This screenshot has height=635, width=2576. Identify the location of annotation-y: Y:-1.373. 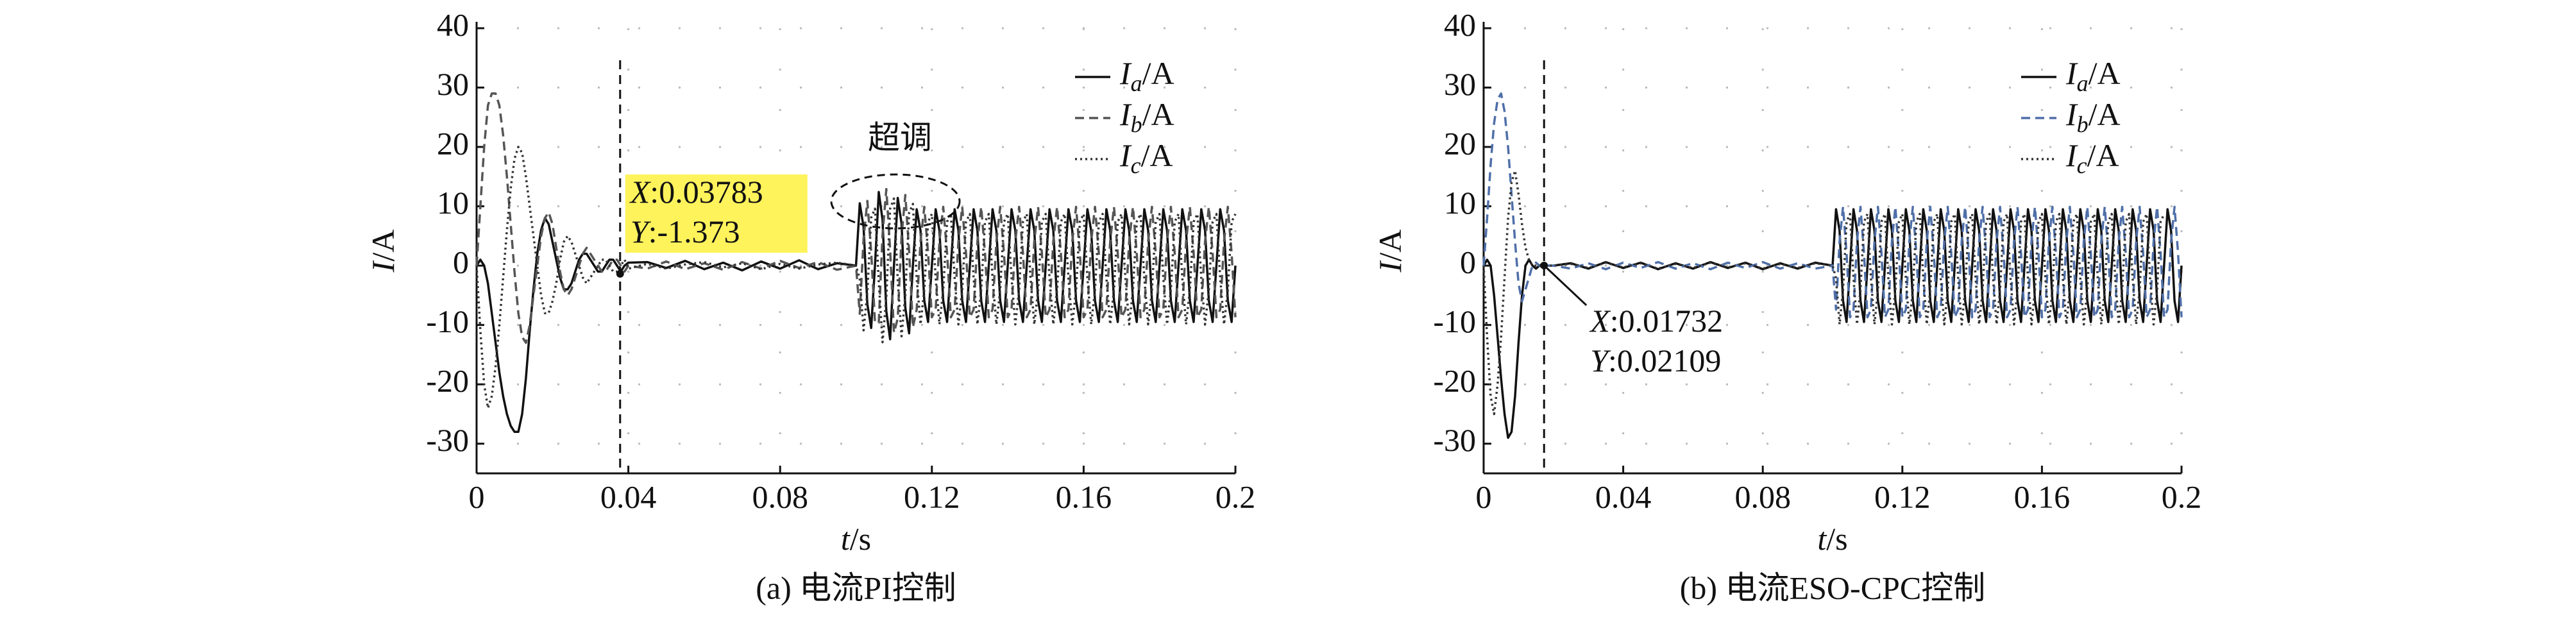
(685, 232).